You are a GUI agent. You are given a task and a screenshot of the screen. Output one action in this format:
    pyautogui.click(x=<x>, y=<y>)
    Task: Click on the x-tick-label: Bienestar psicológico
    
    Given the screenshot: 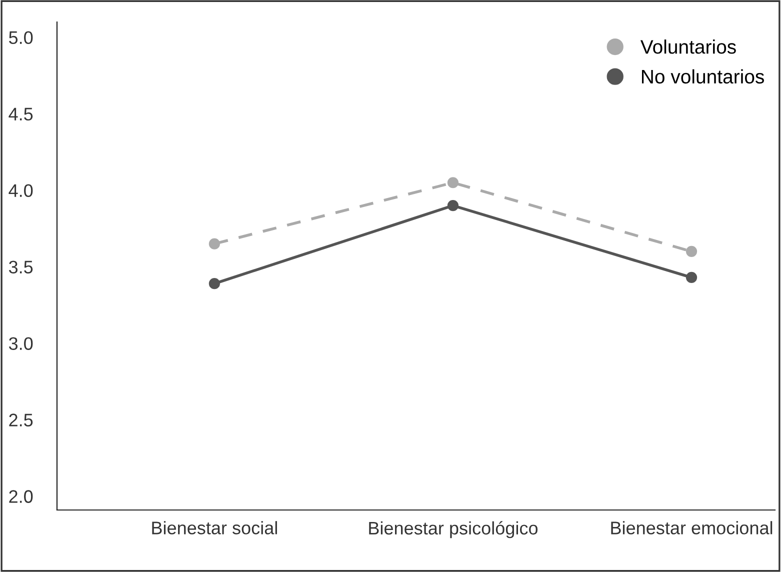 What is the action you would take?
    pyautogui.click(x=453, y=529)
    